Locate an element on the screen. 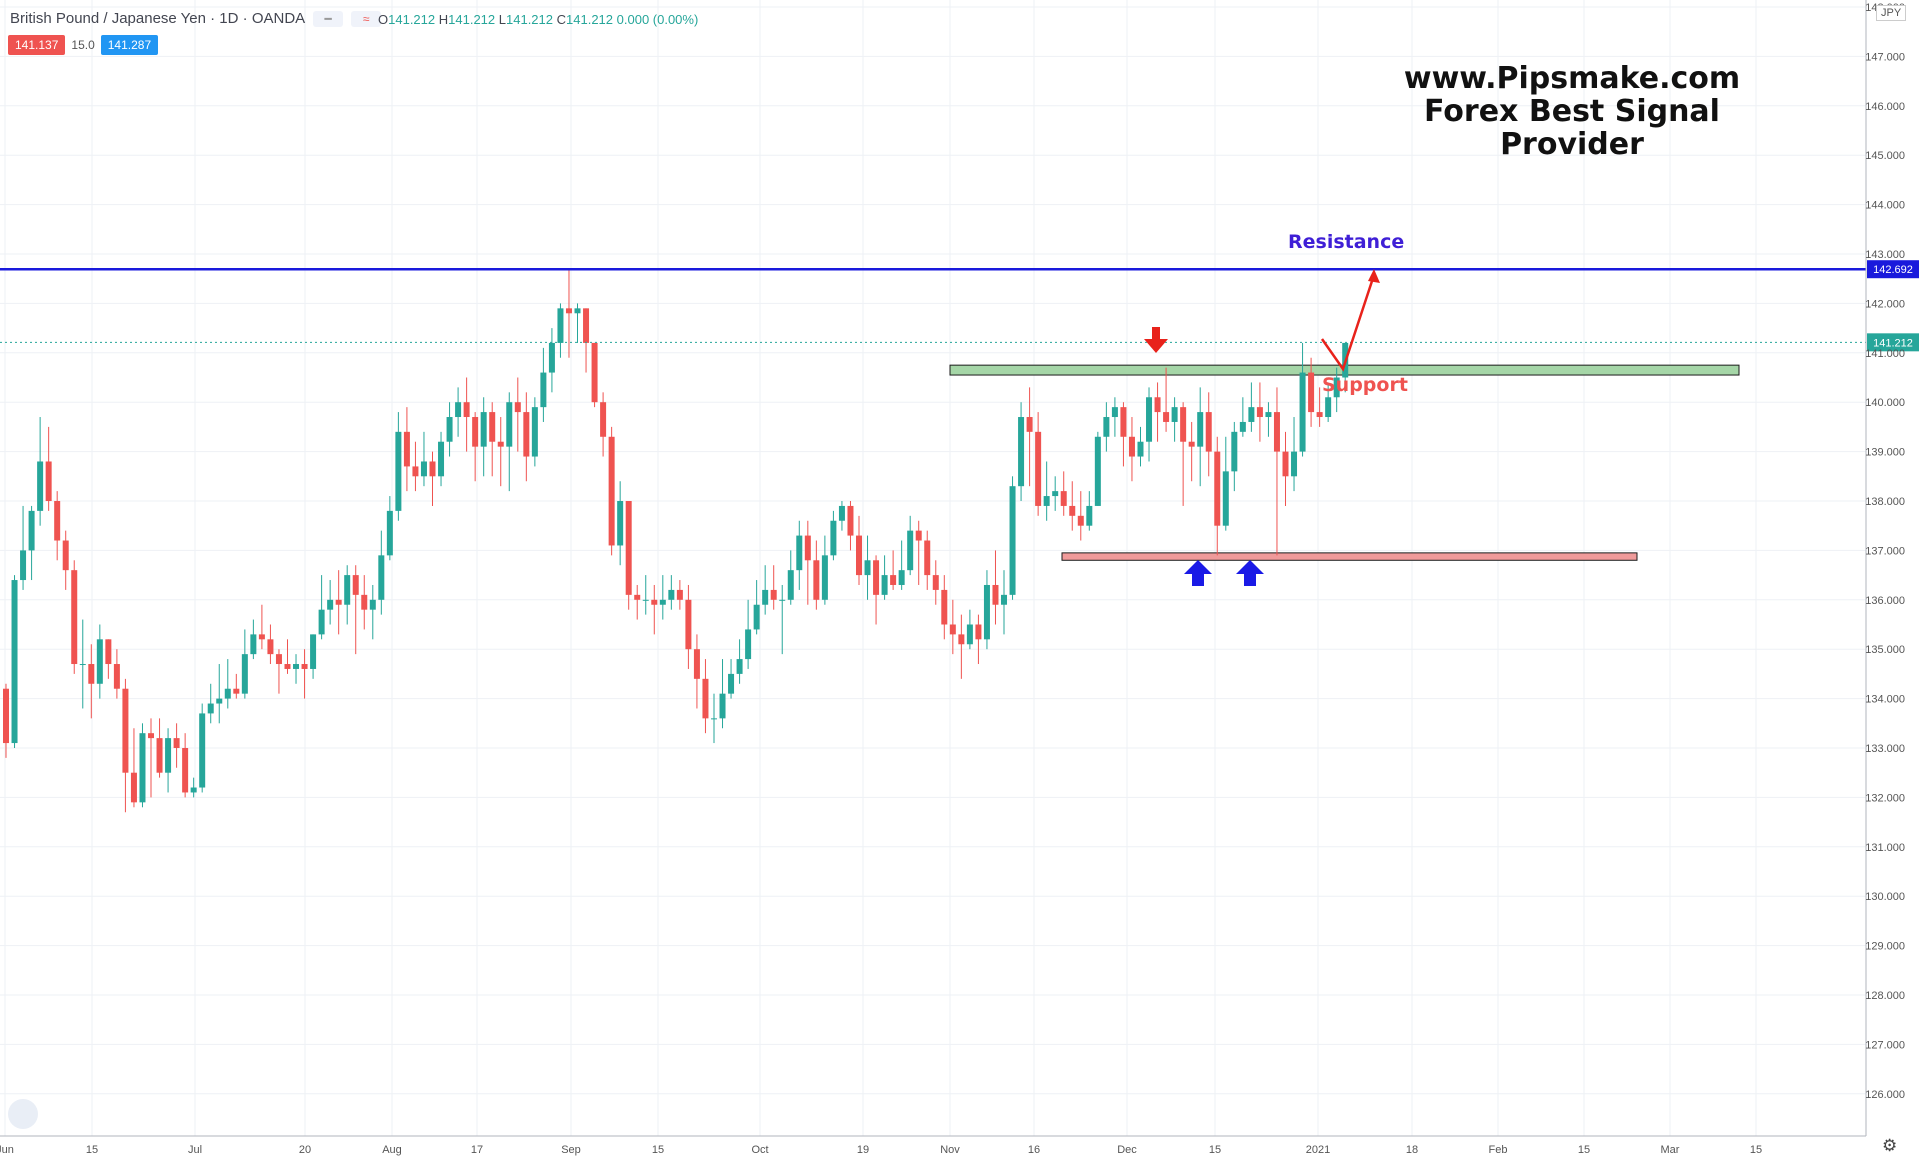  resistance-price-box is located at coordinates (1893, 269).